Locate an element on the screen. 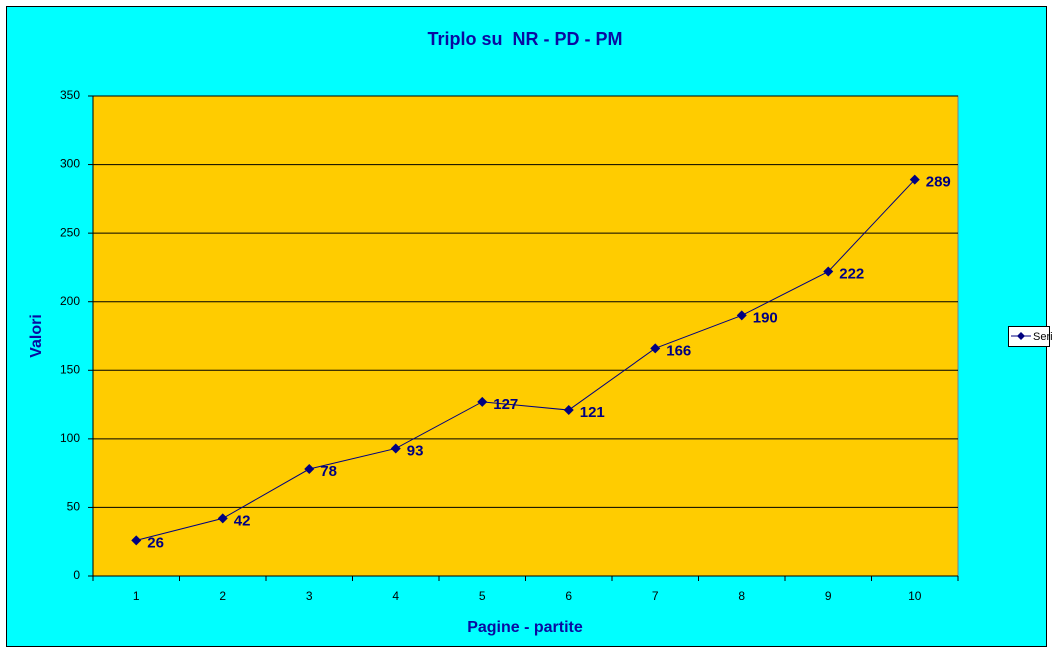 This screenshot has height=653, width=1053. x-tick-label: 4 is located at coordinates (395, 596).